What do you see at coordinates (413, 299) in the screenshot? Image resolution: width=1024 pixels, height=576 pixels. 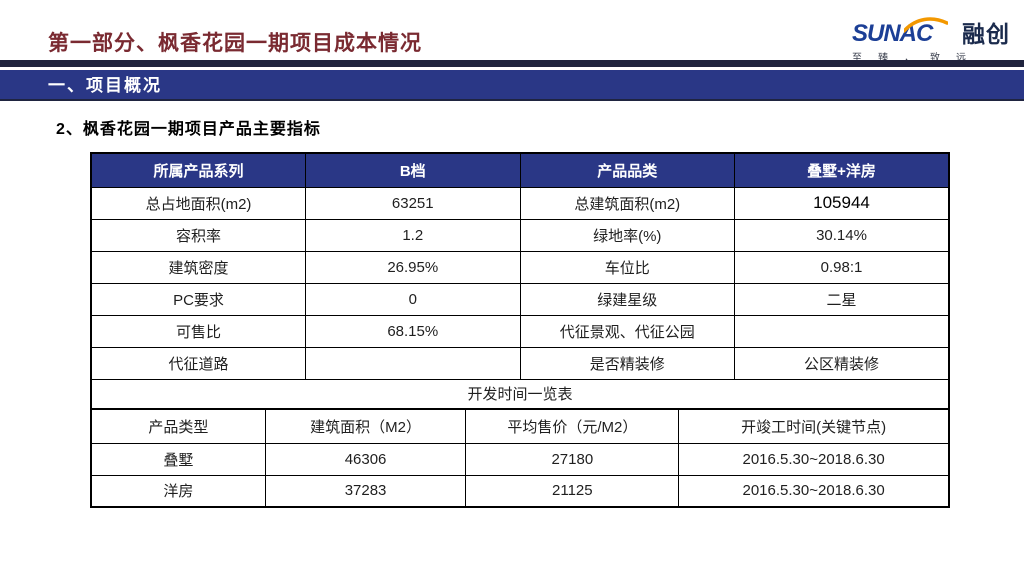 I see `value-cell: 0` at bounding box center [413, 299].